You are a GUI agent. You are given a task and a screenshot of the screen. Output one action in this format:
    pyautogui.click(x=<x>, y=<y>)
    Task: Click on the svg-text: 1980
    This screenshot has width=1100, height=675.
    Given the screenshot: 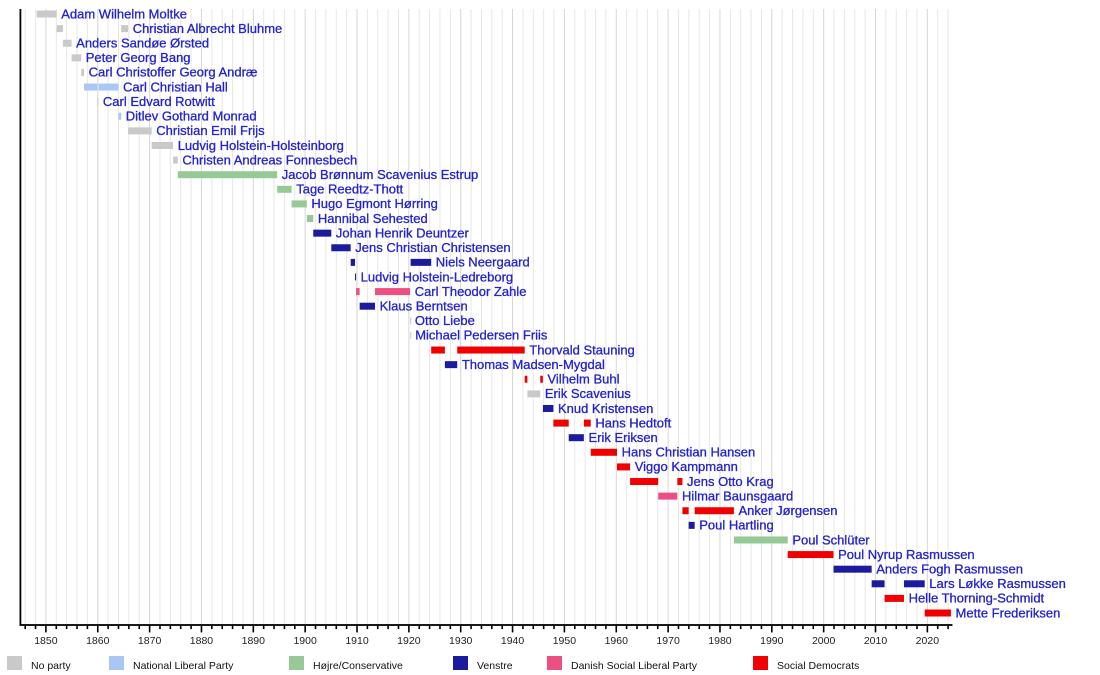 What is the action you would take?
    pyautogui.click(x=720, y=641)
    